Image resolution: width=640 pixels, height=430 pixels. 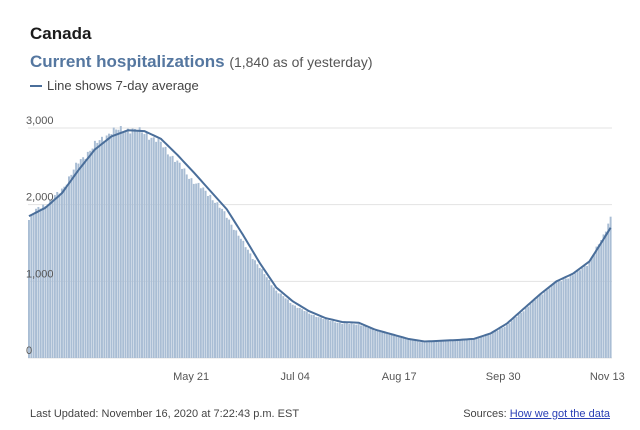 What do you see at coordinates (114, 85) in the screenshot?
I see `chart-legend: Line shows 7-day average` at bounding box center [114, 85].